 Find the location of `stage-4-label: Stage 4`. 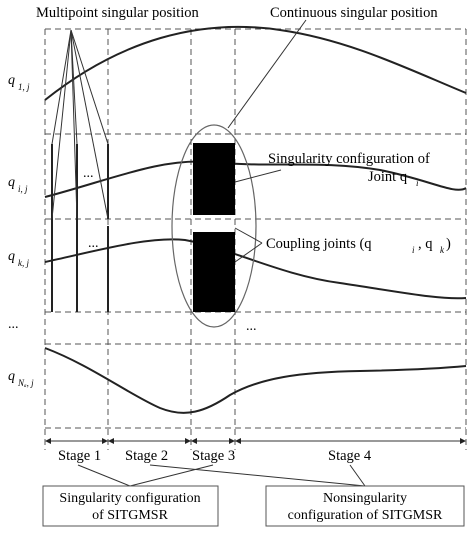

stage-4-label: Stage 4 is located at coordinates (350, 456).